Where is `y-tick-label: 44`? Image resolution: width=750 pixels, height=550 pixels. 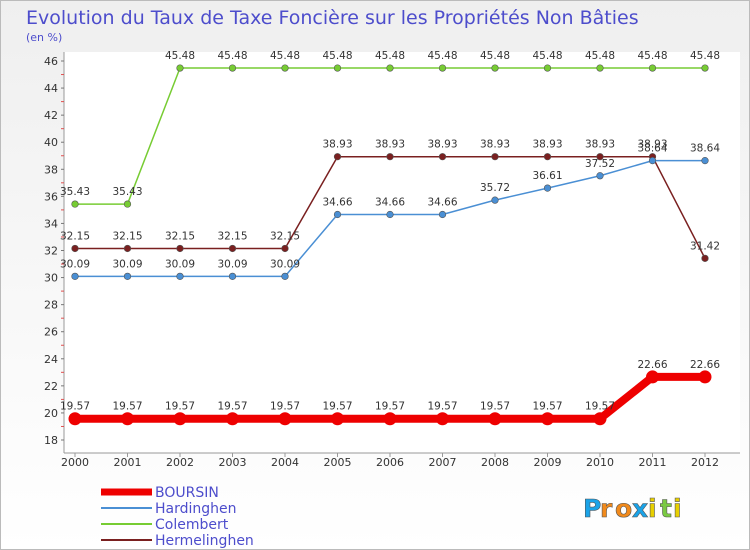
y-tick-label: 44 is located at coordinates (51, 88).